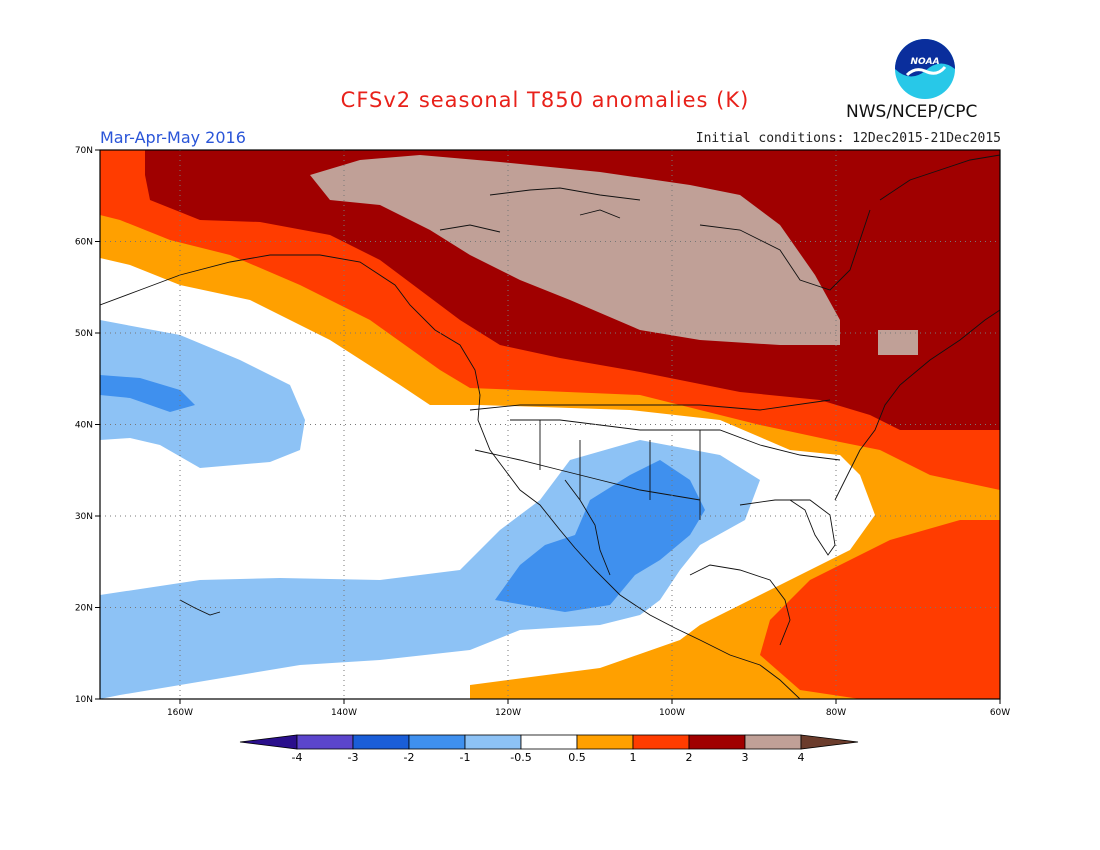 This screenshot has height=850, width=1100. I want to click on lat-label-50n: 50N, so click(84, 334).